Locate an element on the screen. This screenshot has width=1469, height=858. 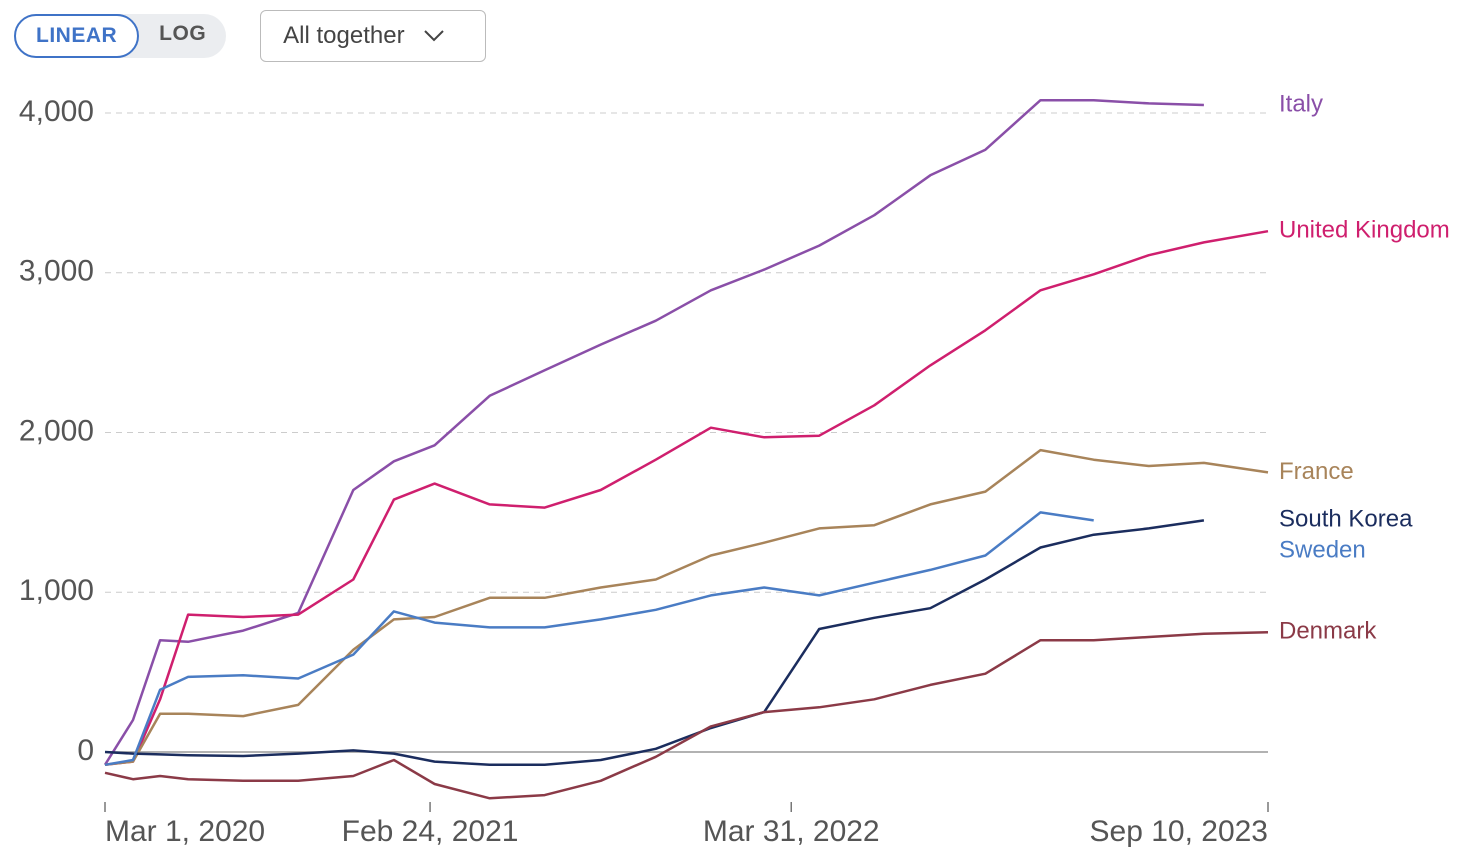
y-tick-label: 4,000 is located at coordinates (56, 111).